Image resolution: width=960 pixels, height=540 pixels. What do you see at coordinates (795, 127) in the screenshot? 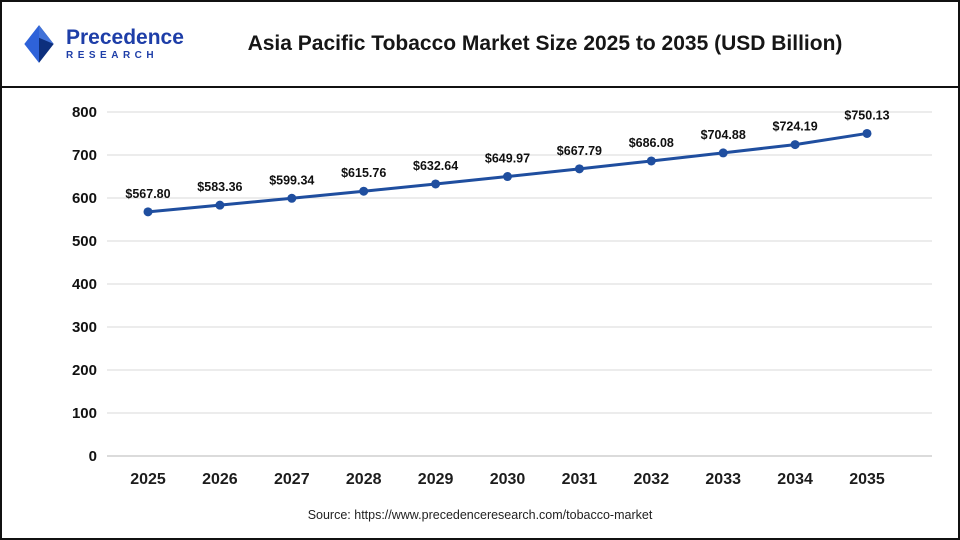
I see `data-label: $724.19` at bounding box center [795, 127].